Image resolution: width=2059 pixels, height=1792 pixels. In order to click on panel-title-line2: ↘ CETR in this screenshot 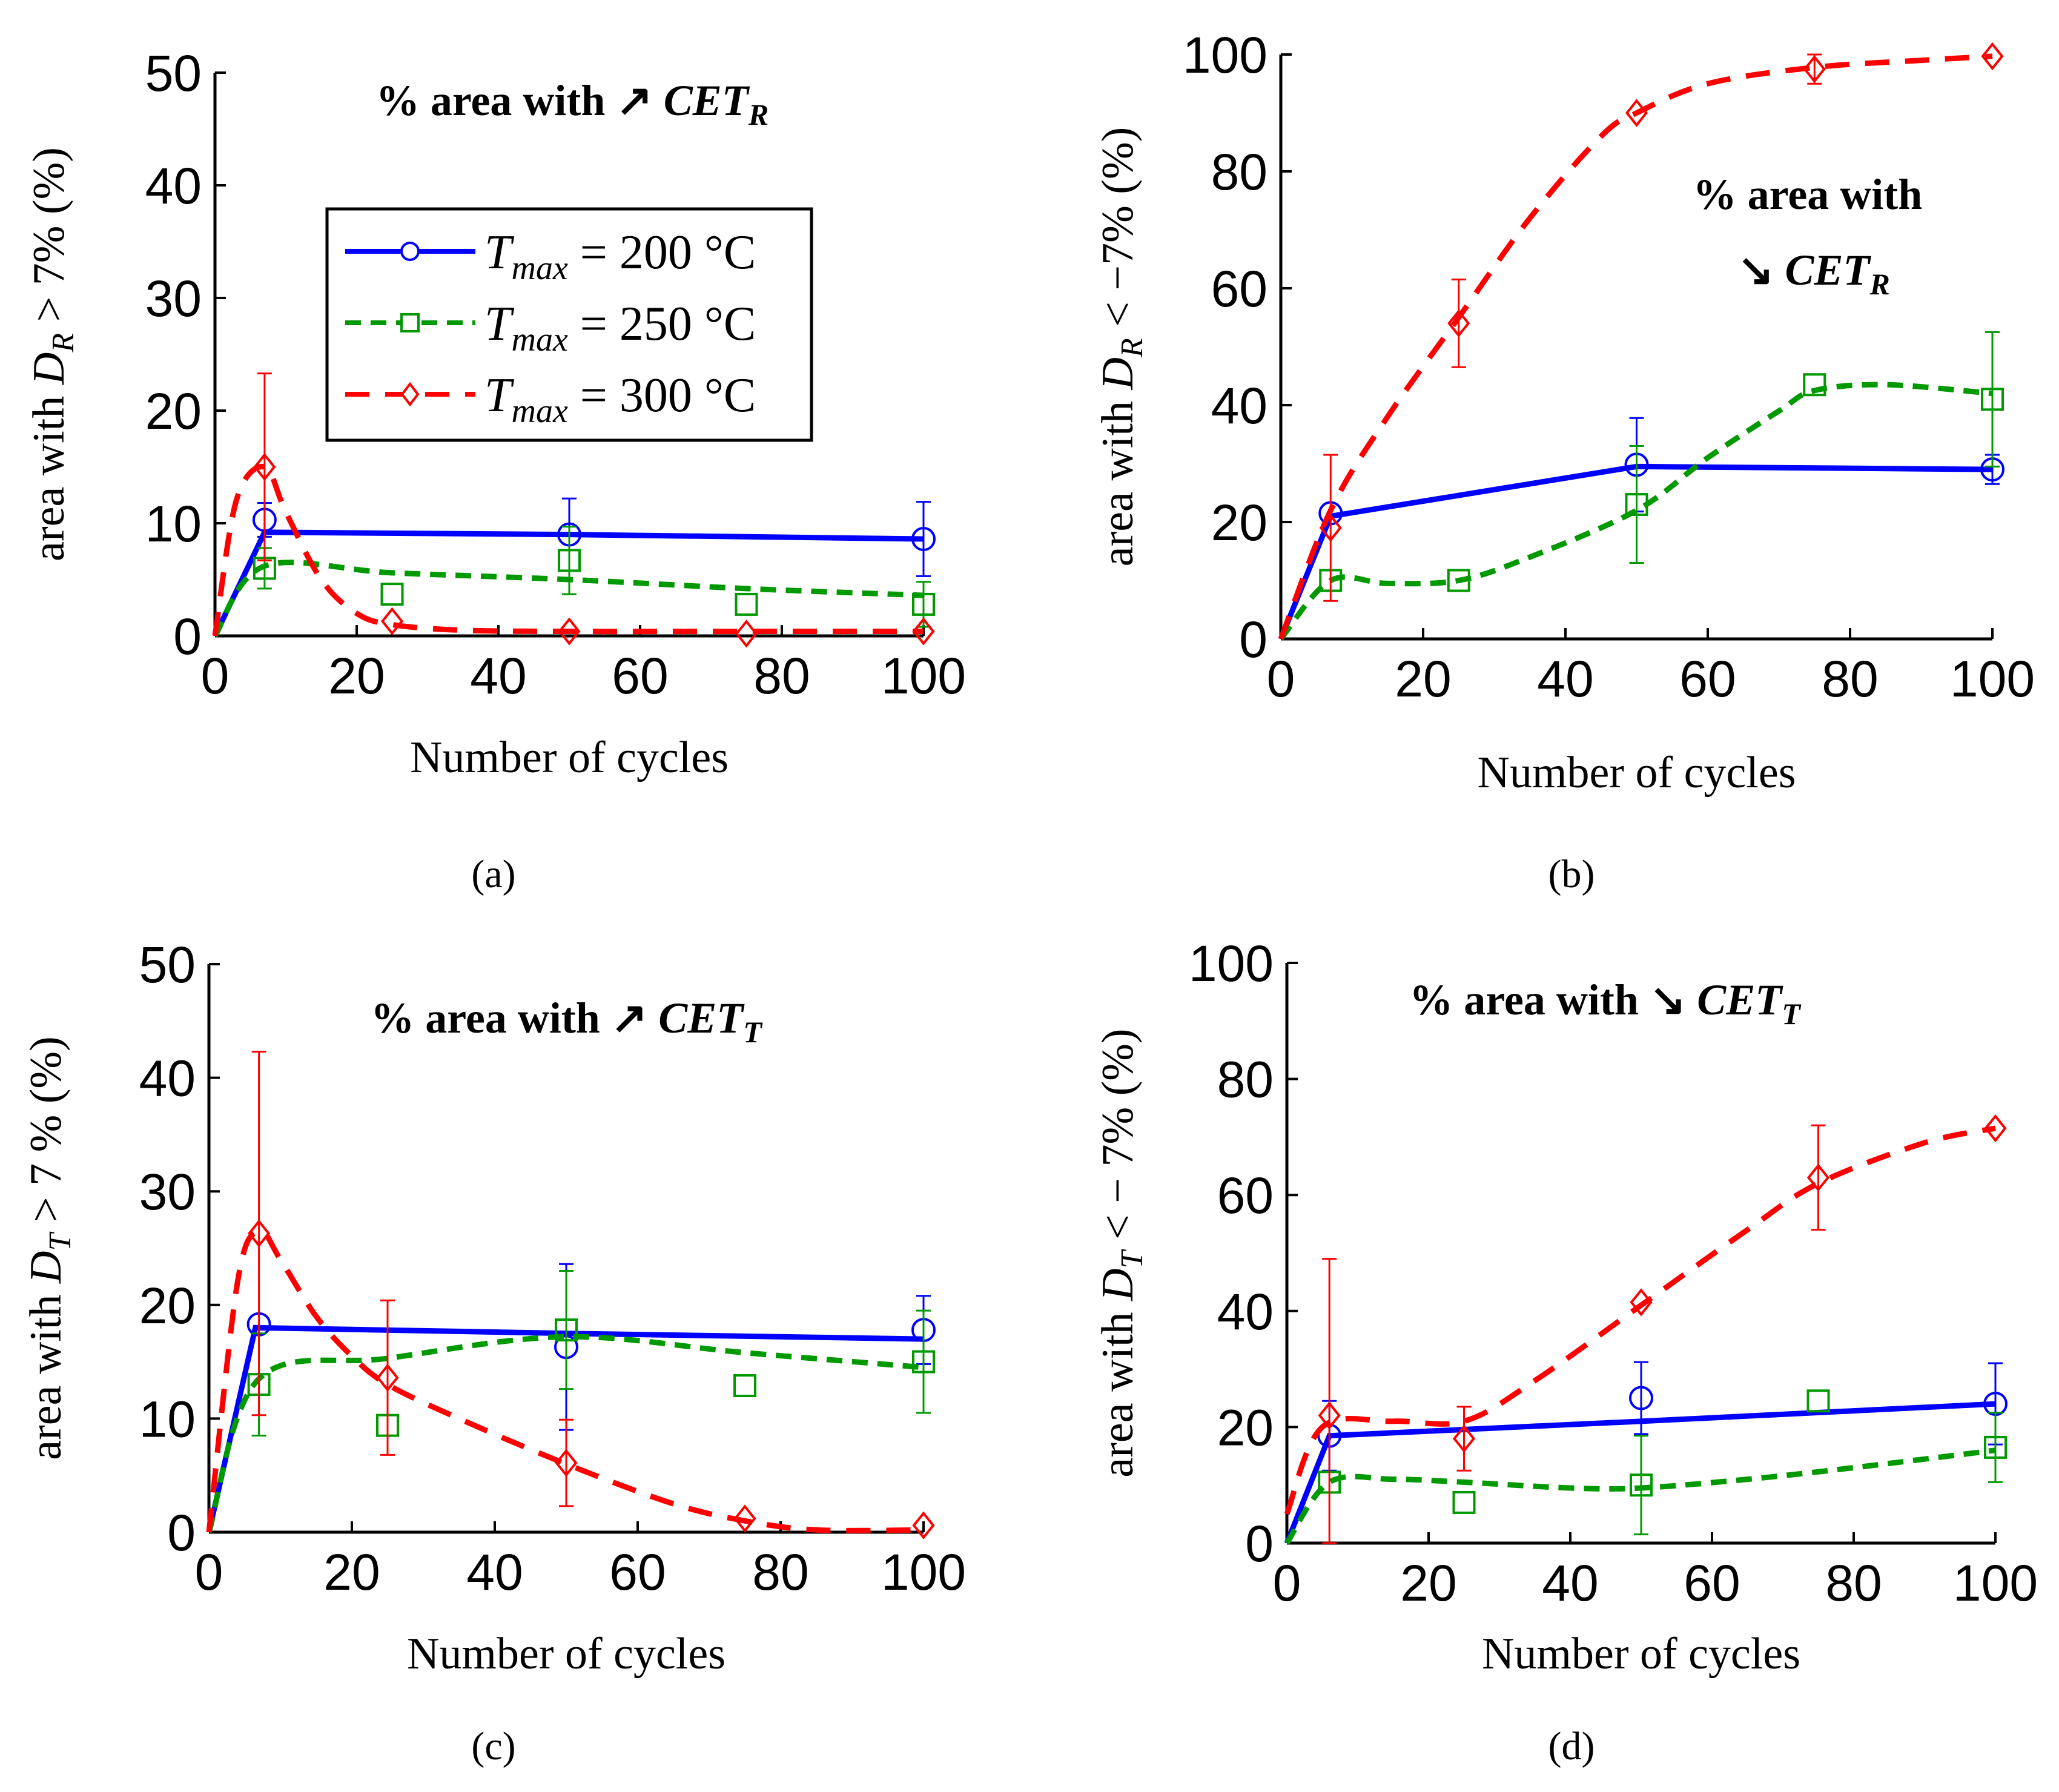, I will do `click(1813, 273)`.